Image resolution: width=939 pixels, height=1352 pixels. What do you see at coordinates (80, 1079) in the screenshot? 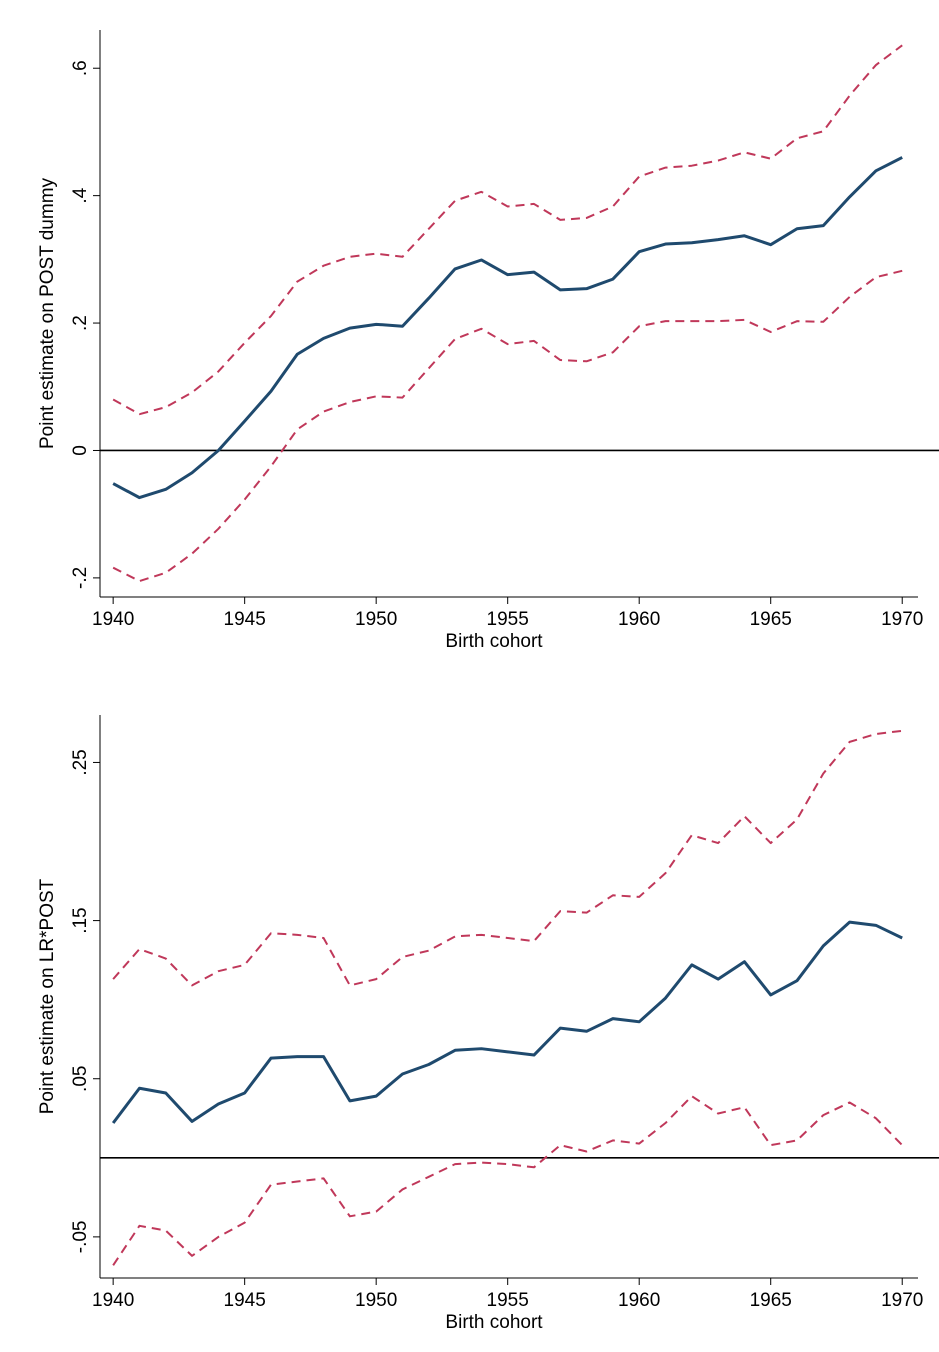
I see `y-tick-label: .05` at bounding box center [80, 1079].